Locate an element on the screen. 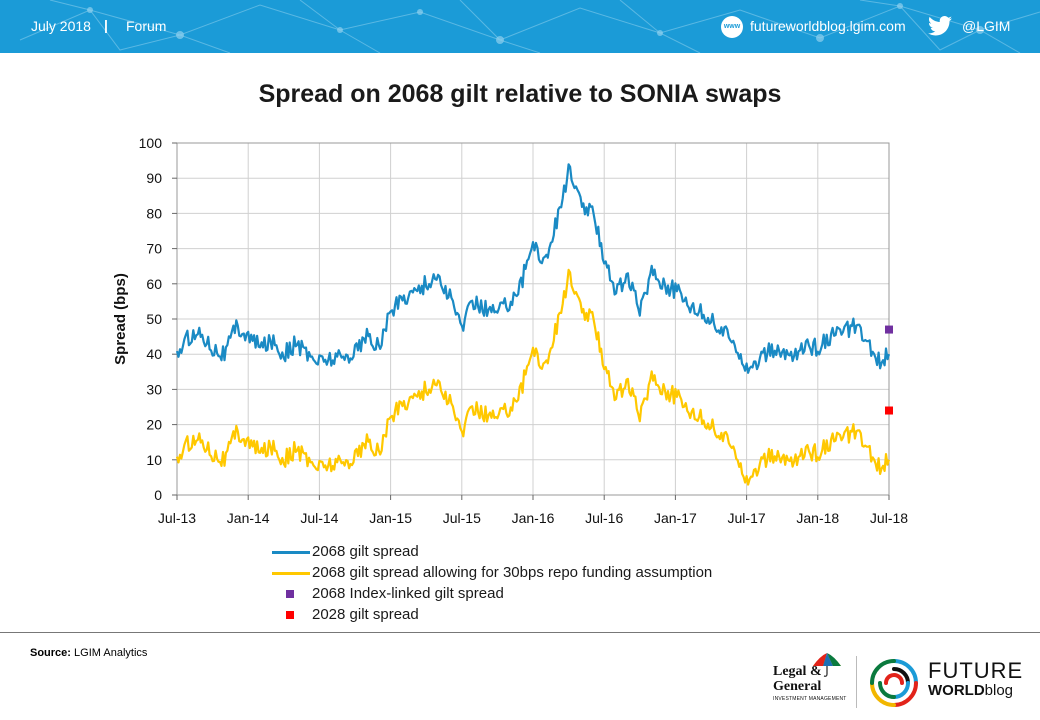  y-tick-label: 0 is located at coordinates (158, 495).